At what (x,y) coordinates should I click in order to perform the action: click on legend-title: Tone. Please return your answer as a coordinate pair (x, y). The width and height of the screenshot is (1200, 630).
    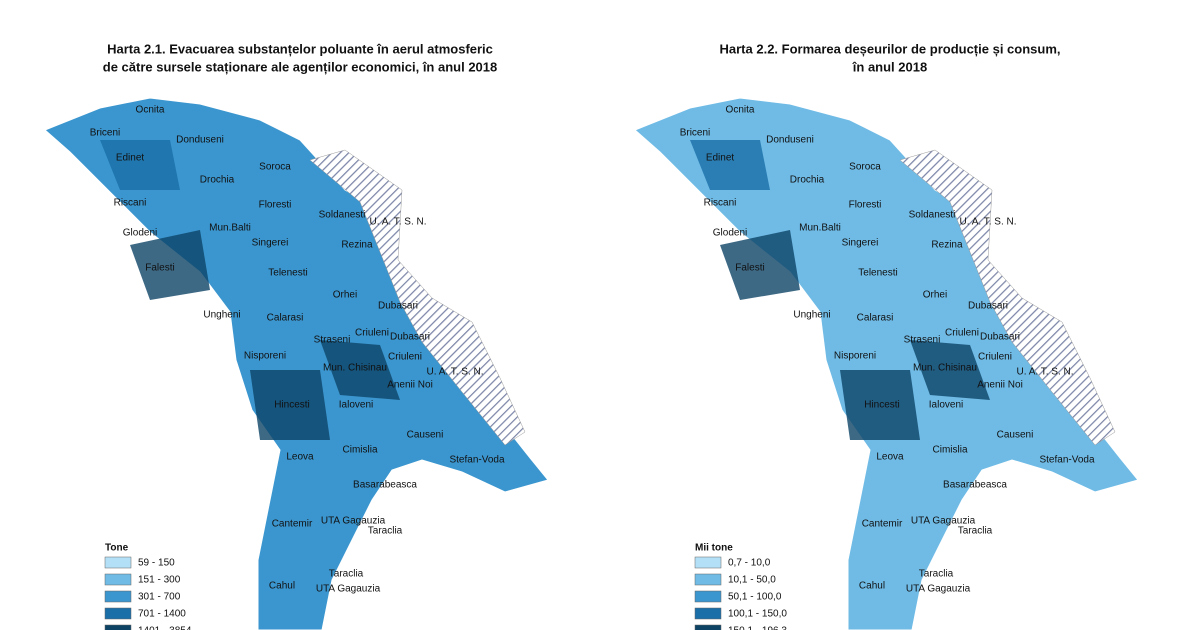
    Looking at the image, I should click on (117, 548).